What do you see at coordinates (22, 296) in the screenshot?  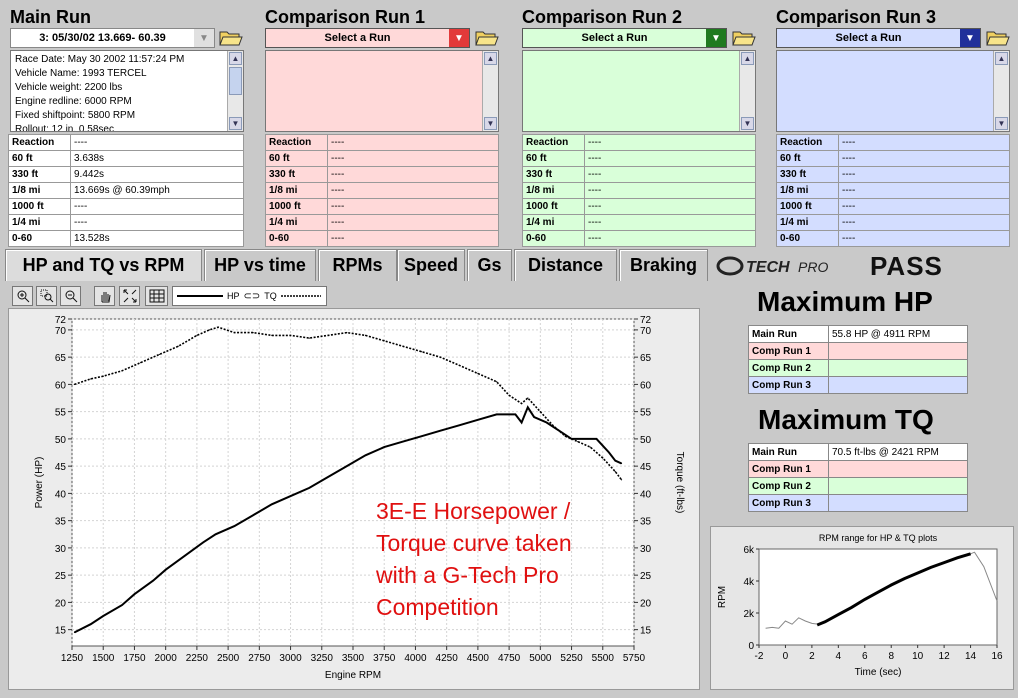 I see `zoom-icon` at bounding box center [22, 296].